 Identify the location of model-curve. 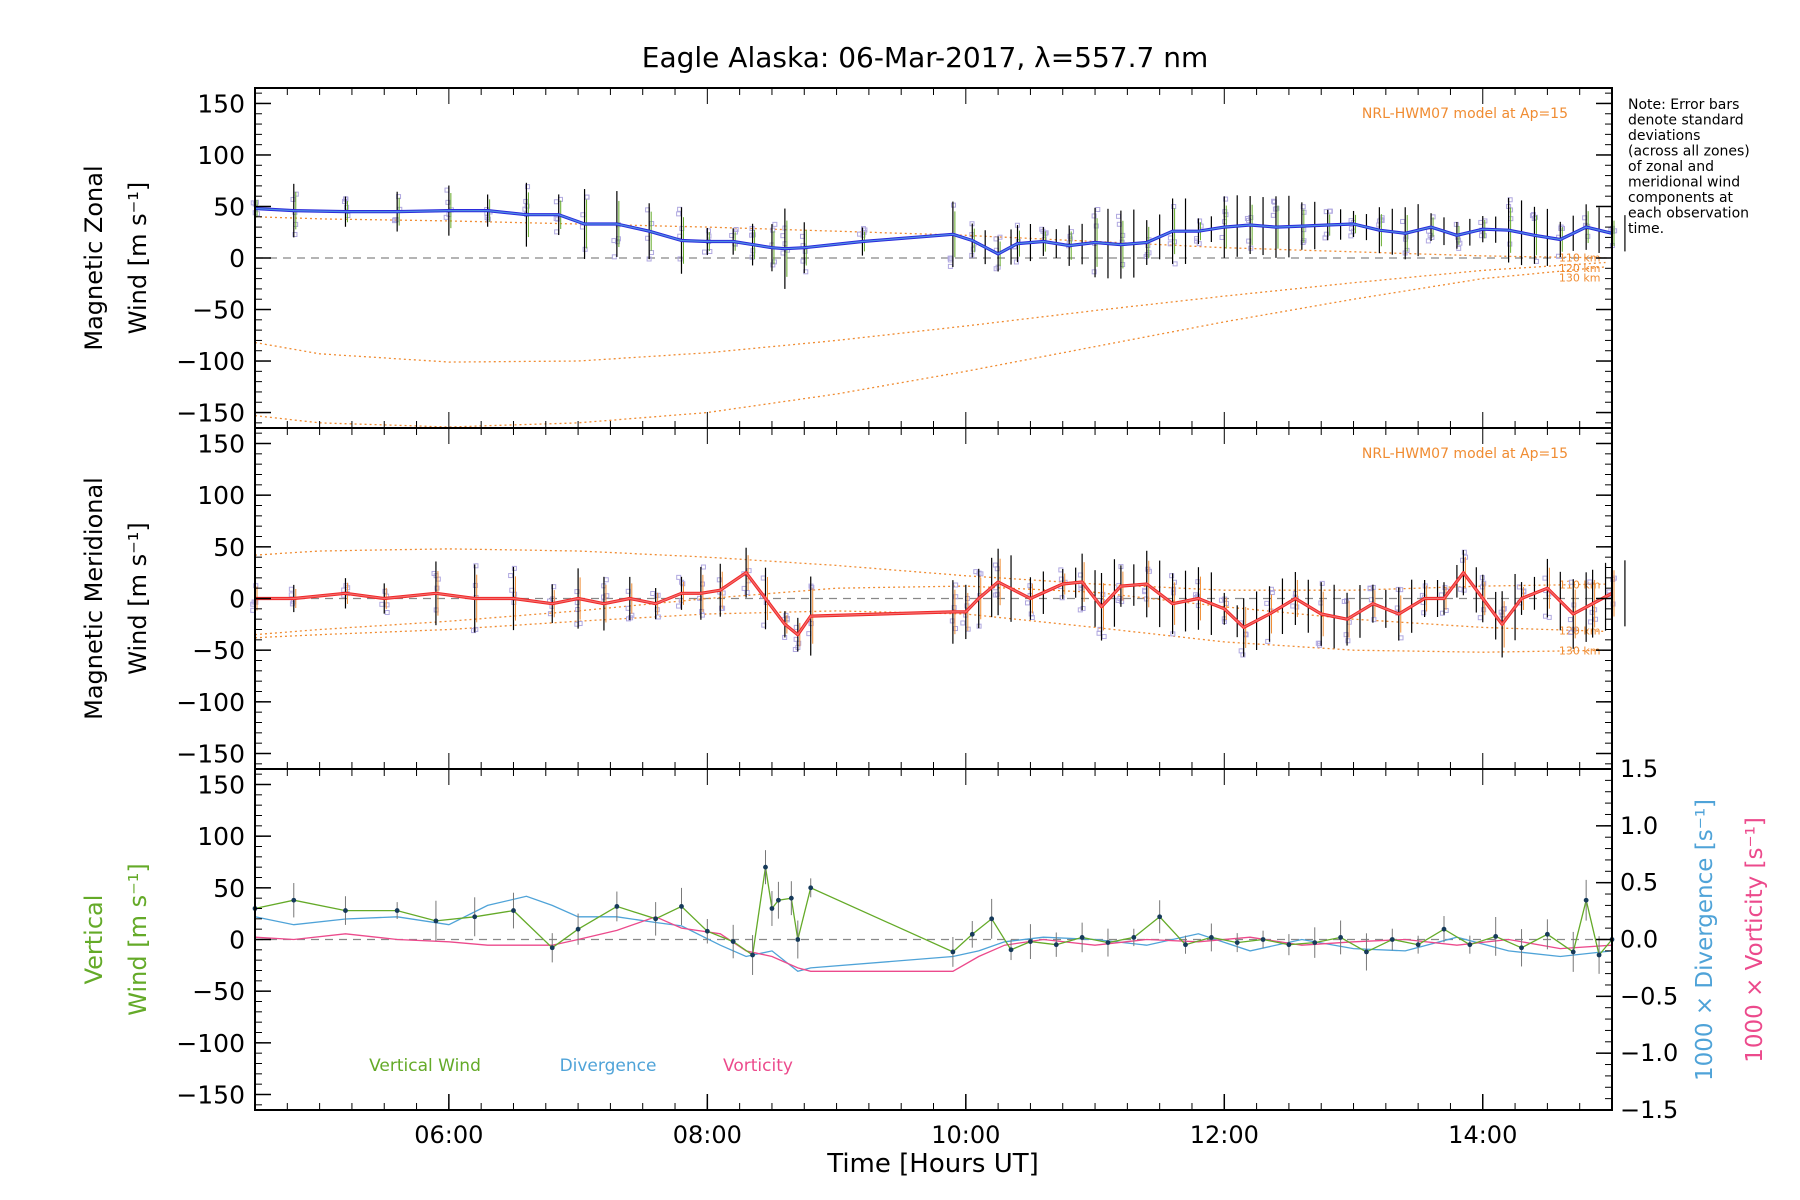
(930, 237).